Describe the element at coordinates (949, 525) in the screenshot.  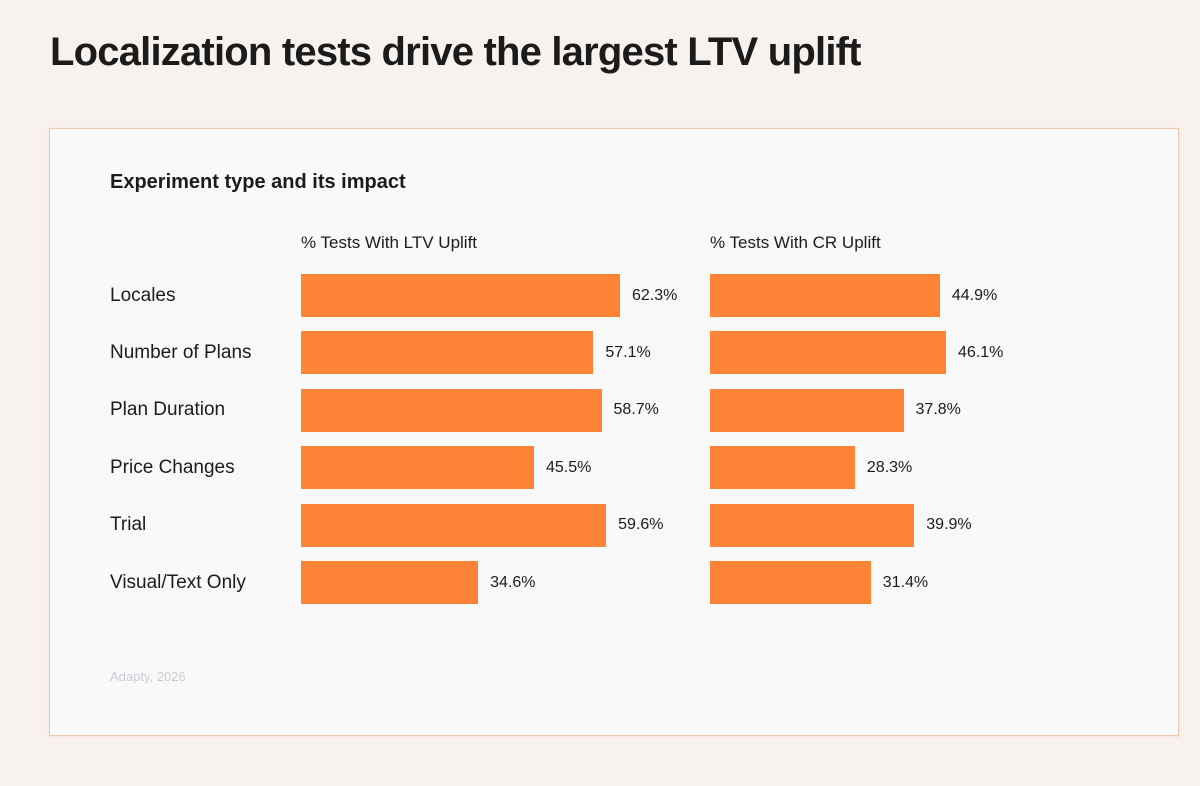
I see `value-label-cr: 39.9%` at that location.